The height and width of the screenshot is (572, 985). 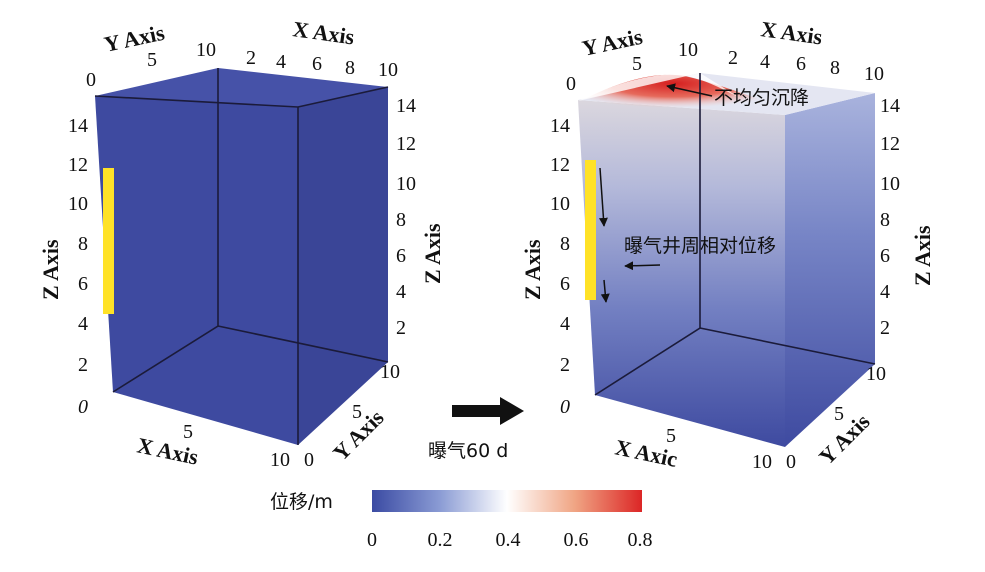 What do you see at coordinates (78, 266) in the screenshot?
I see `left-z-ticks: 2 4 6 8 10 12 14 0` at bounding box center [78, 266].